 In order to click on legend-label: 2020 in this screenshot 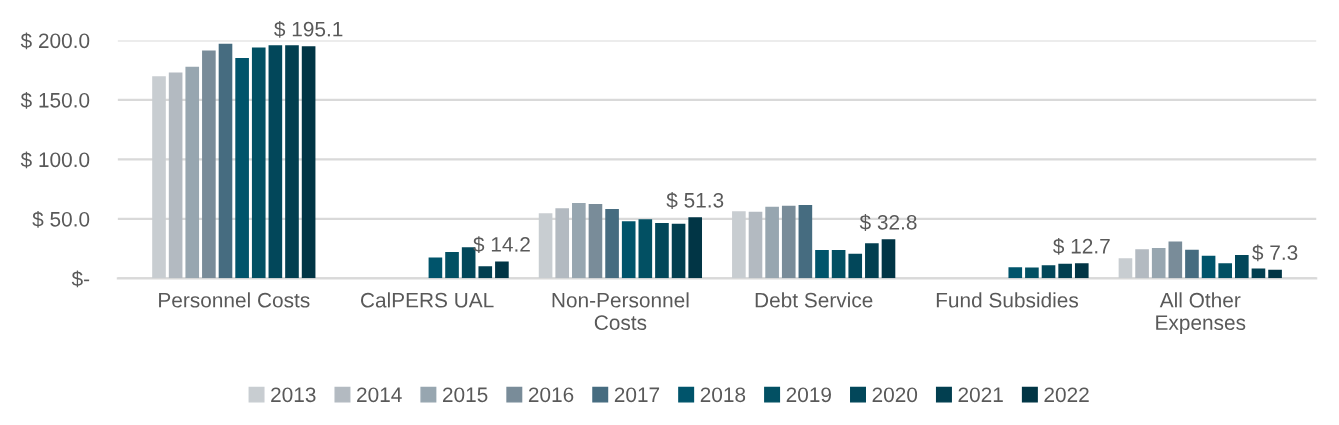, I will do `click(895, 395)`.